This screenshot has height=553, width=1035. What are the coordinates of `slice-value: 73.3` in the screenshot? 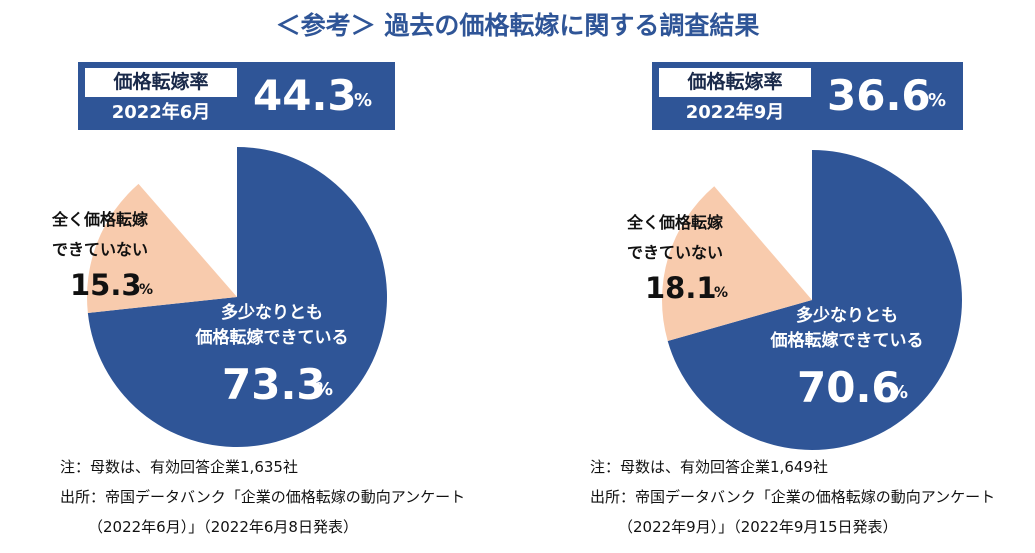 It's located at (274, 384).